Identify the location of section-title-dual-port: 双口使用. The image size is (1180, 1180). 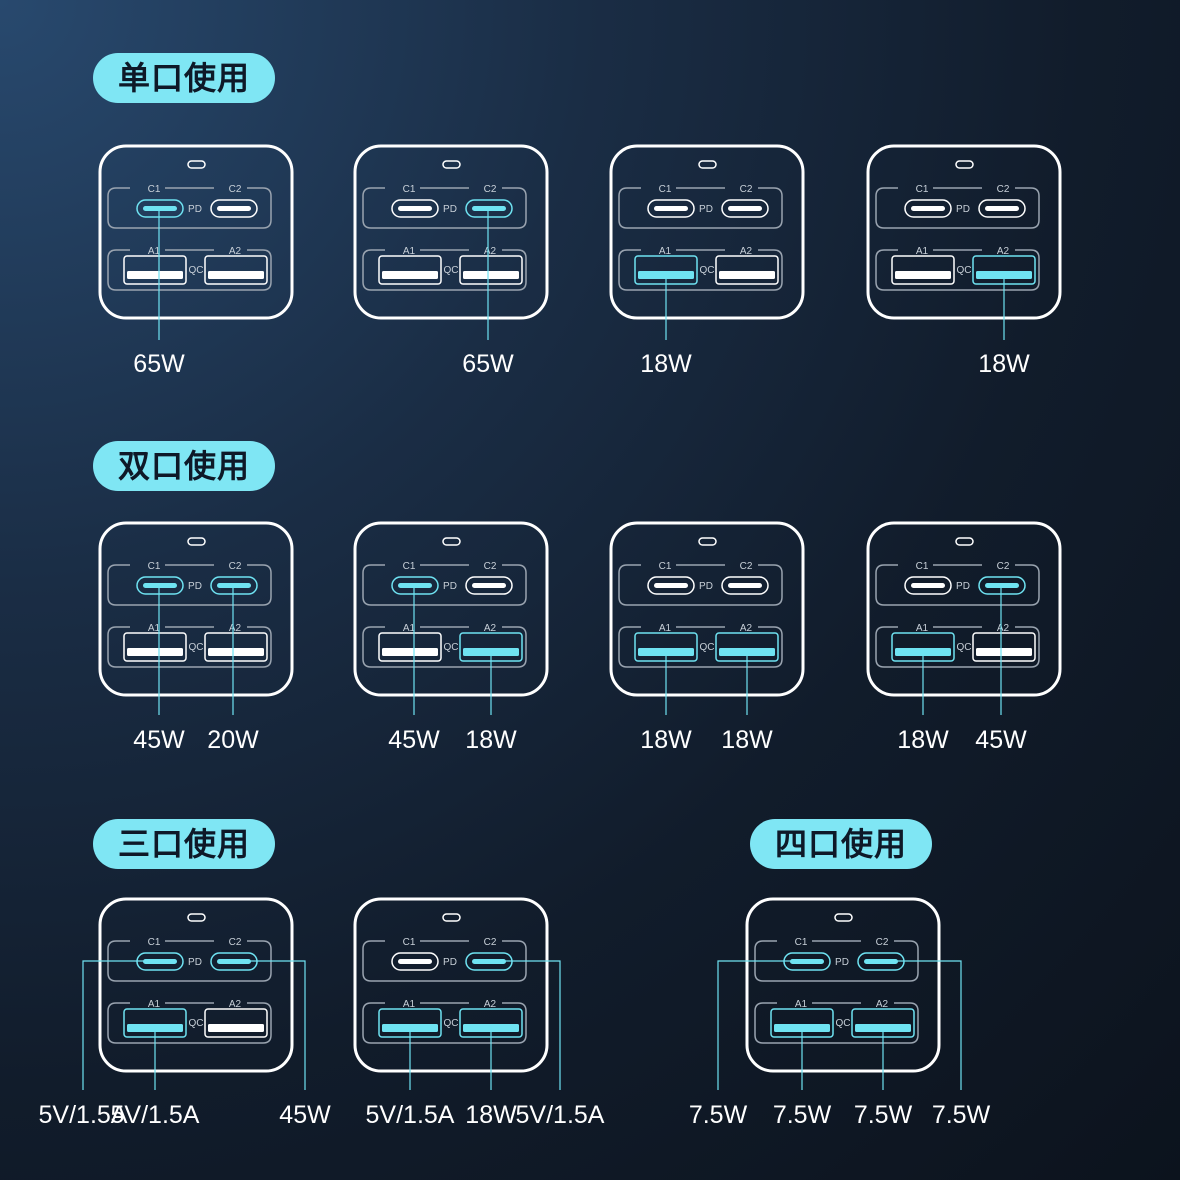
(184, 466).